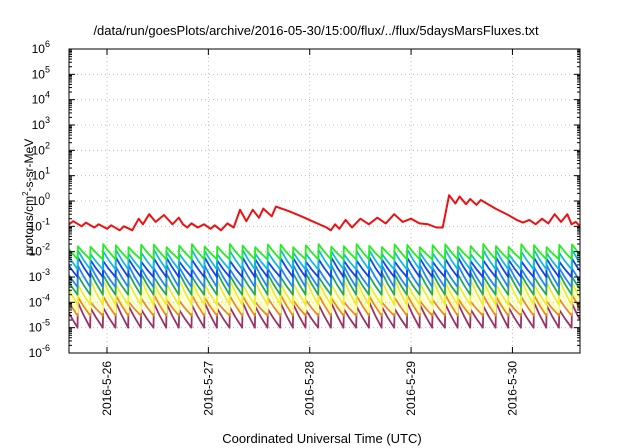 The height and width of the screenshot is (448, 640). Describe the element at coordinates (41, 174) in the screenshot. I see `y-tick-label: 10¹` at that location.